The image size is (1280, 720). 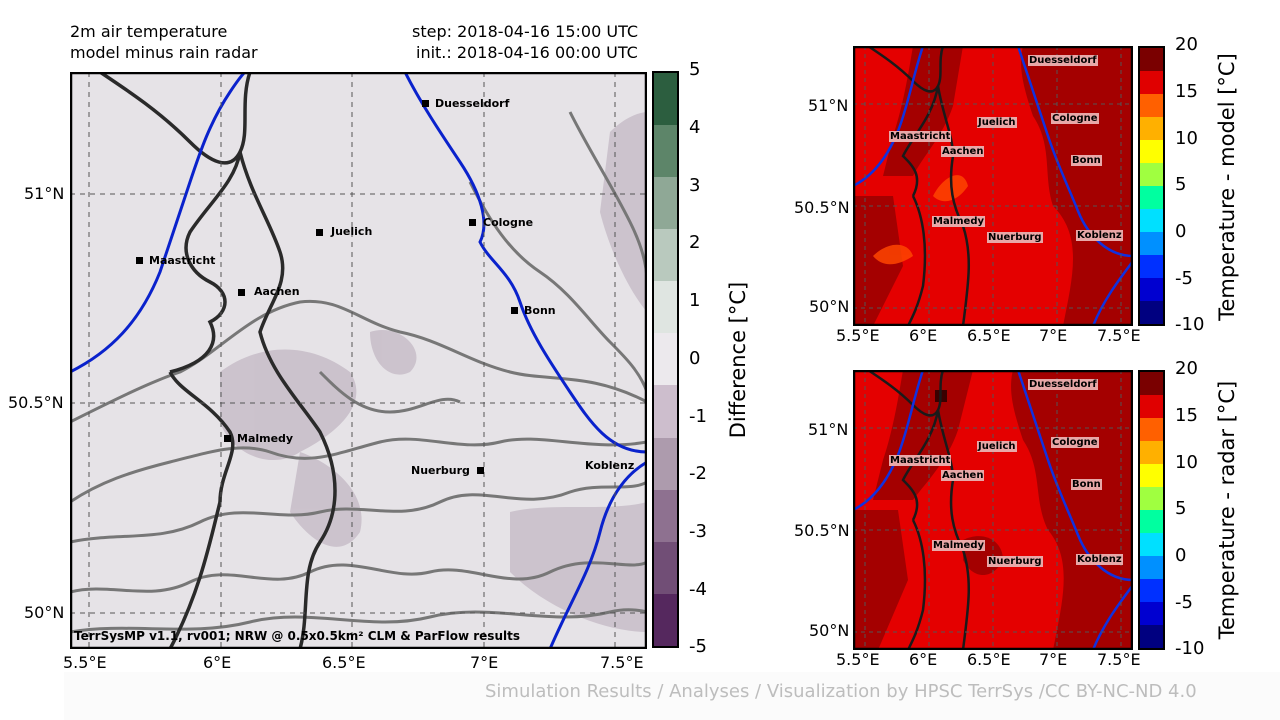 What do you see at coordinates (1181, 185) in the screenshot?
I see `colorbar-tick-label: 5` at bounding box center [1181, 185].